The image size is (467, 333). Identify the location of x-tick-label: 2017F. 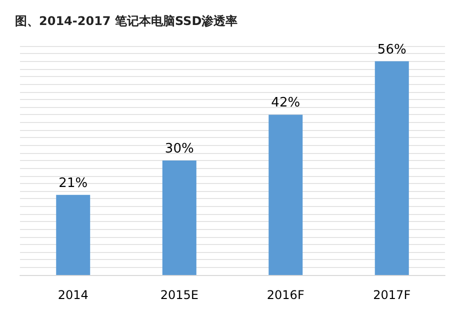
(392, 295).